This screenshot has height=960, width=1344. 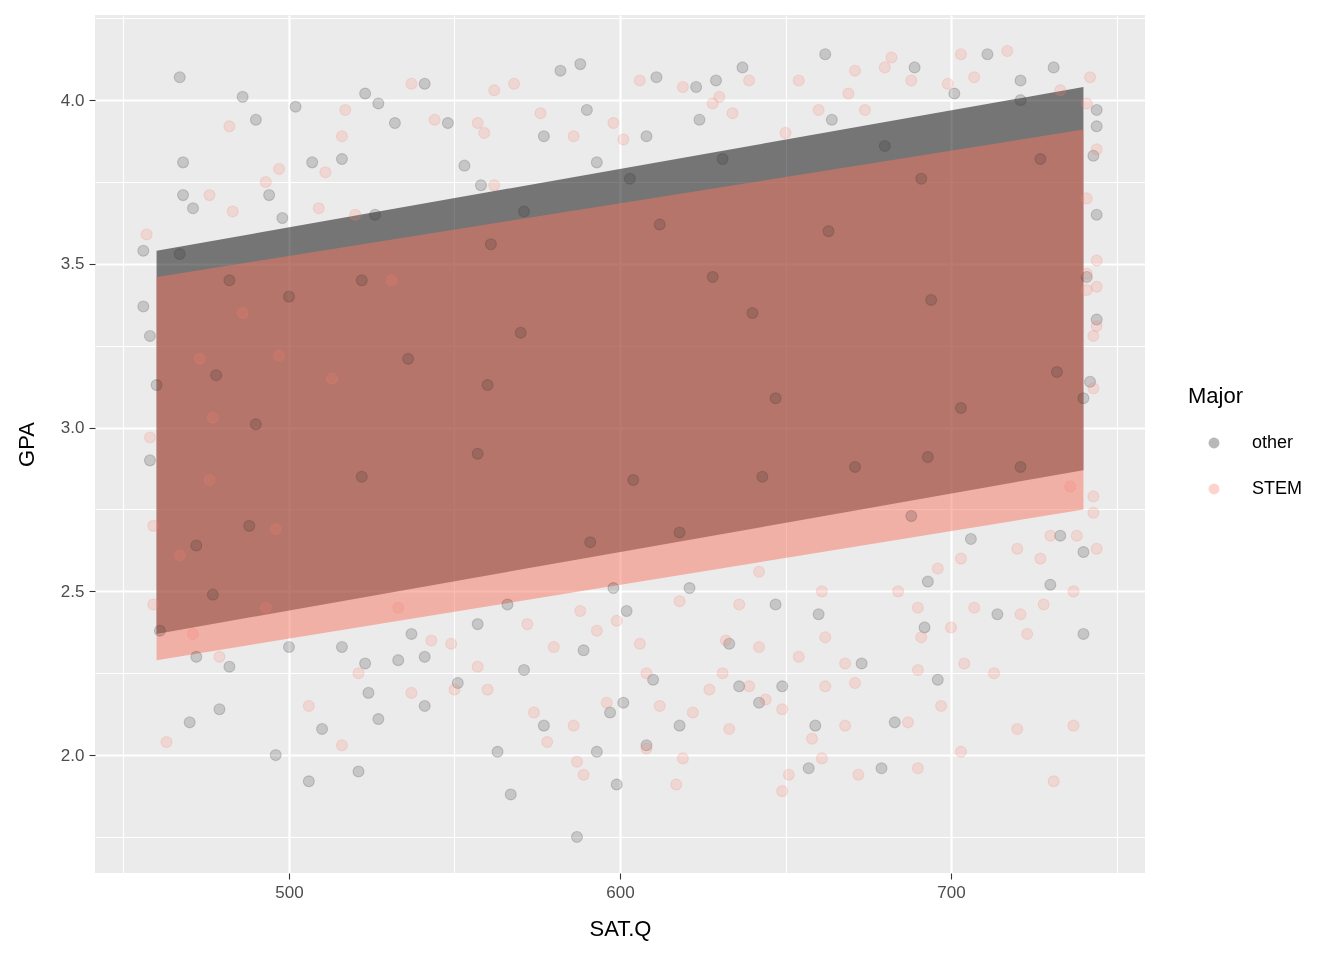 What do you see at coordinates (72, 591) in the screenshot?
I see `y-tick-label: 2.5` at bounding box center [72, 591].